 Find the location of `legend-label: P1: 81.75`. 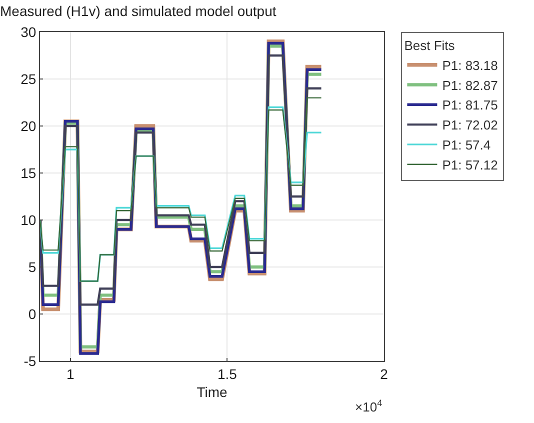

legend-label: P1: 81.75 is located at coordinates (470, 105).